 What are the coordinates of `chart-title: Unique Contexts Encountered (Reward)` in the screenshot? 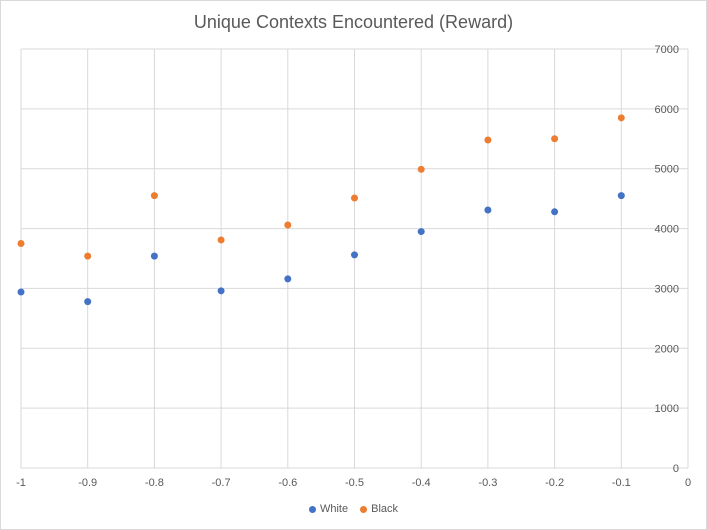 It's located at (353, 22).